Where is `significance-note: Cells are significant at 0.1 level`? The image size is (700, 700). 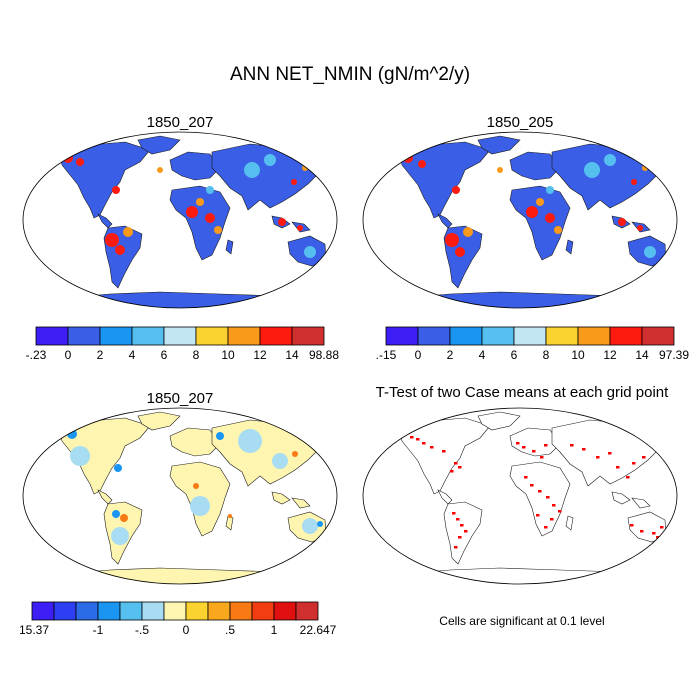 significance-note: Cells are significant at 0.1 level is located at coordinates (522, 621).